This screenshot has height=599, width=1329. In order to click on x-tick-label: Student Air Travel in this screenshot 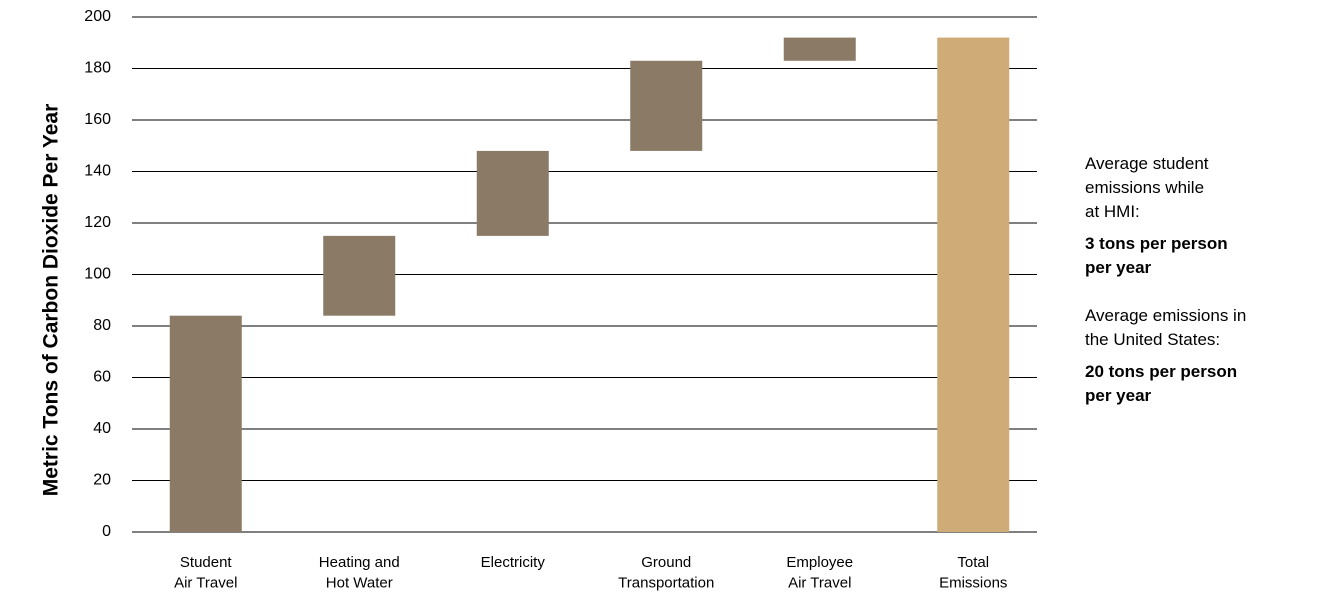, I will do `click(205, 572)`.